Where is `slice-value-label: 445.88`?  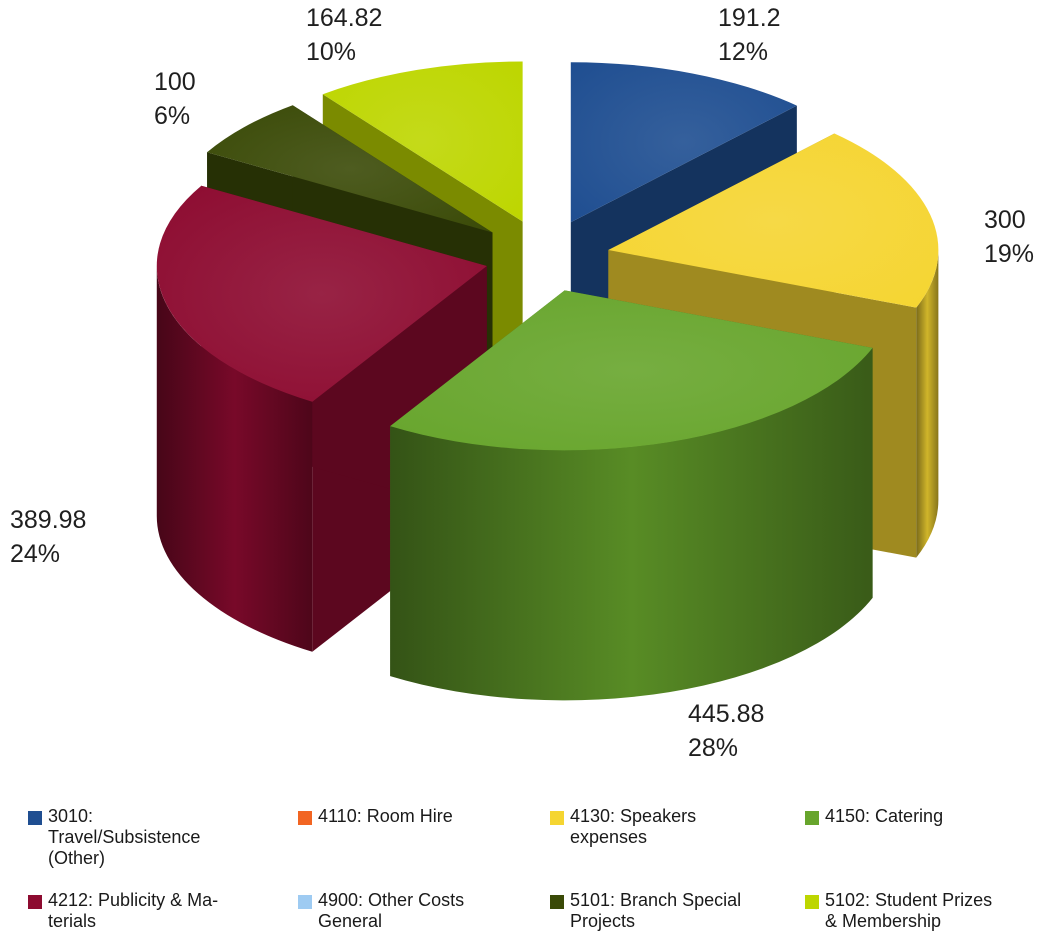 slice-value-label: 445.88 is located at coordinates (726, 714).